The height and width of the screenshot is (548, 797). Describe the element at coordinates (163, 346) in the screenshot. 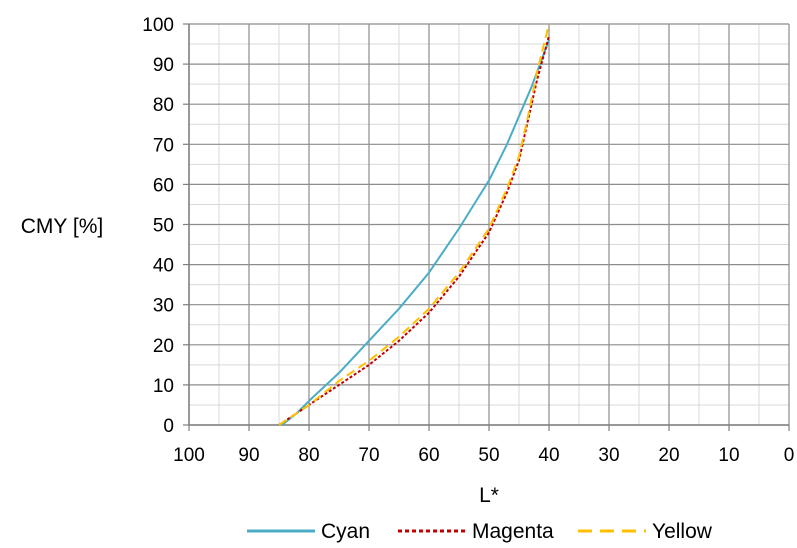

I see `y-tick-label: 20` at that location.